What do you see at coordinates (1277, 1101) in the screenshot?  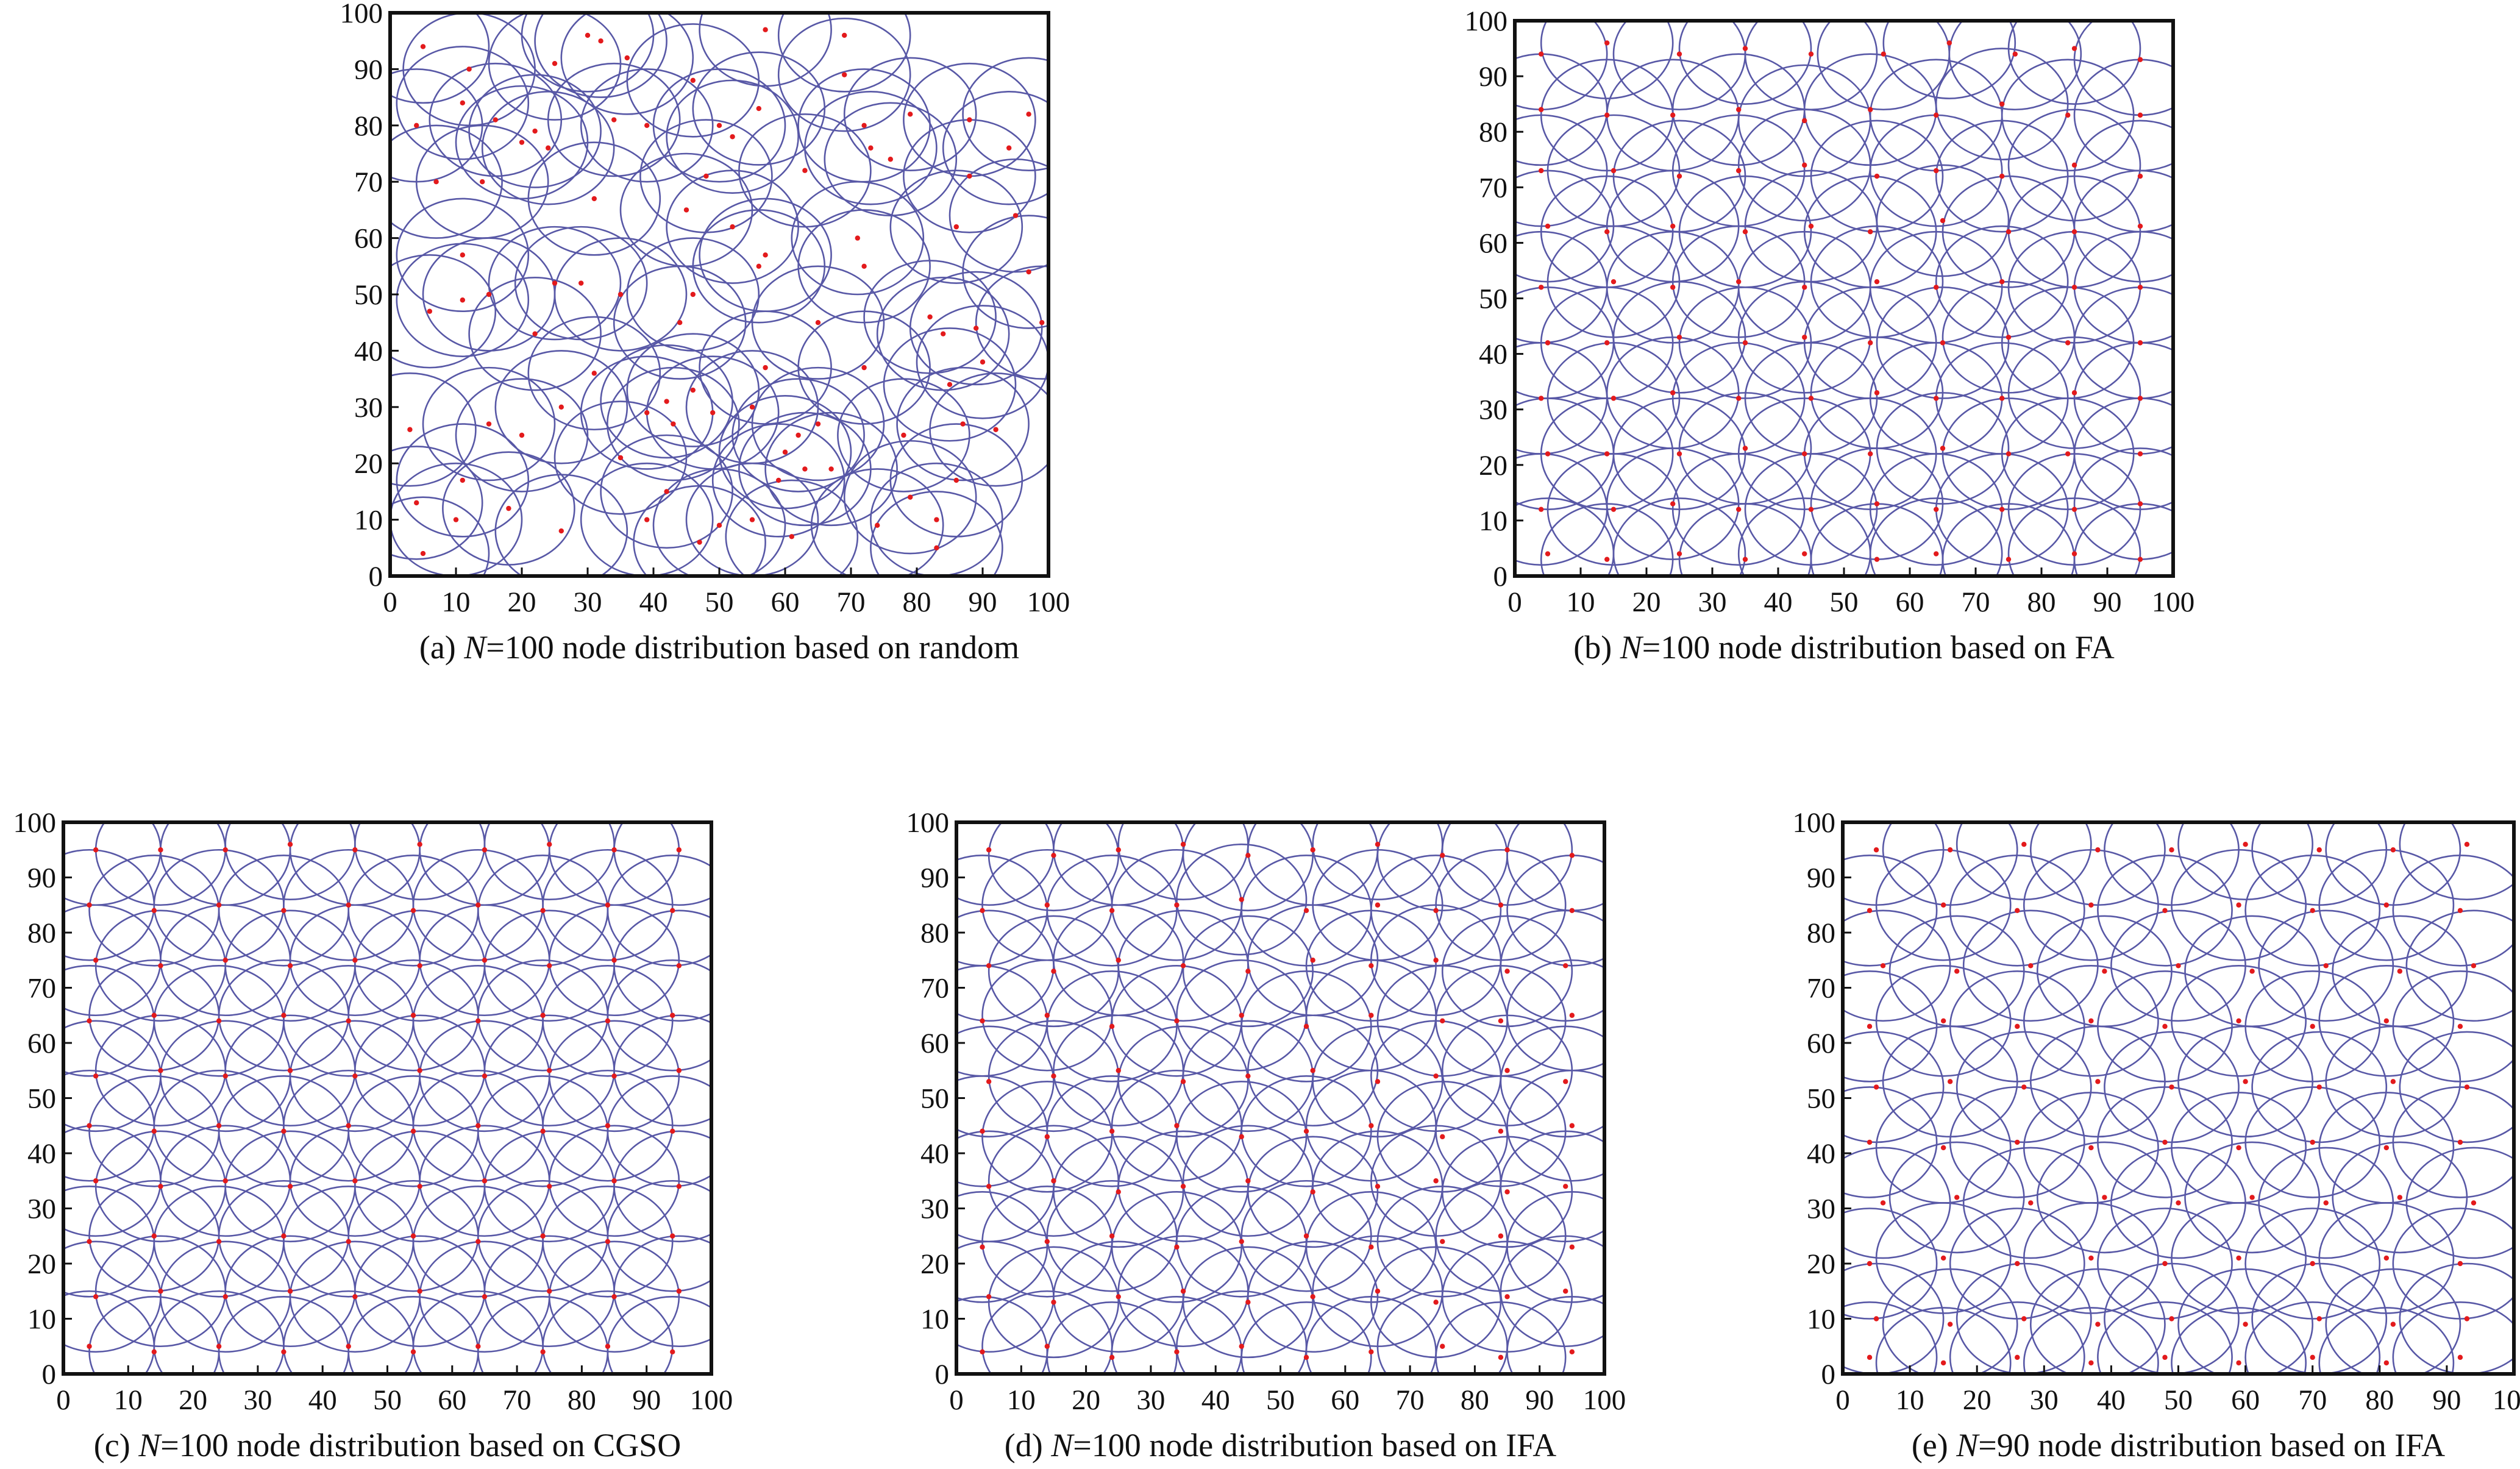 I see `sensor-nodes` at bounding box center [1277, 1101].